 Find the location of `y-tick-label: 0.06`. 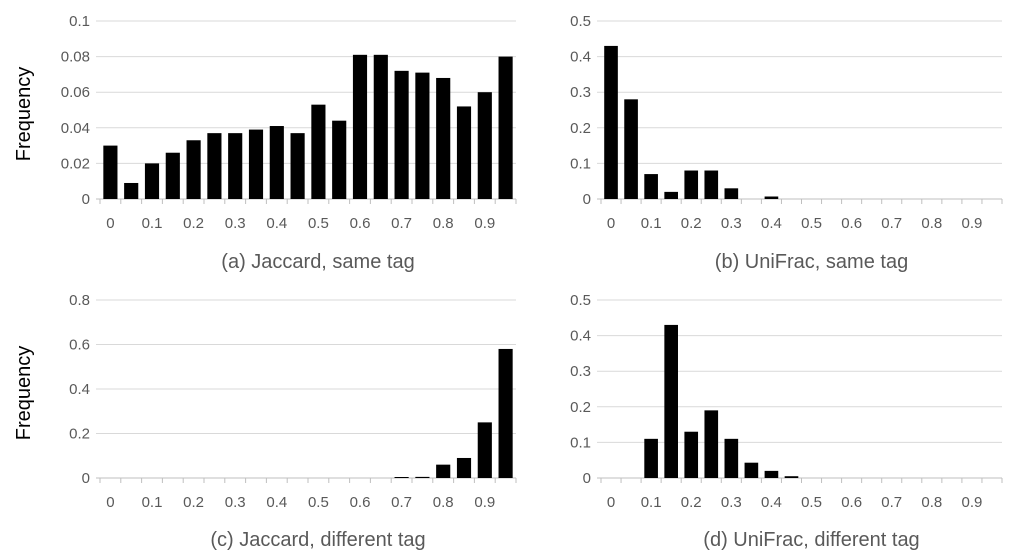

y-tick-label: 0.06 is located at coordinates (75, 92).